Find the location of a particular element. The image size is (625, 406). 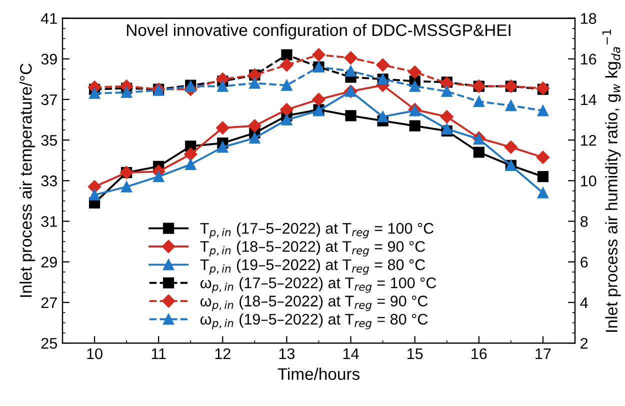

y-tick-label: 31 is located at coordinates (49, 221).